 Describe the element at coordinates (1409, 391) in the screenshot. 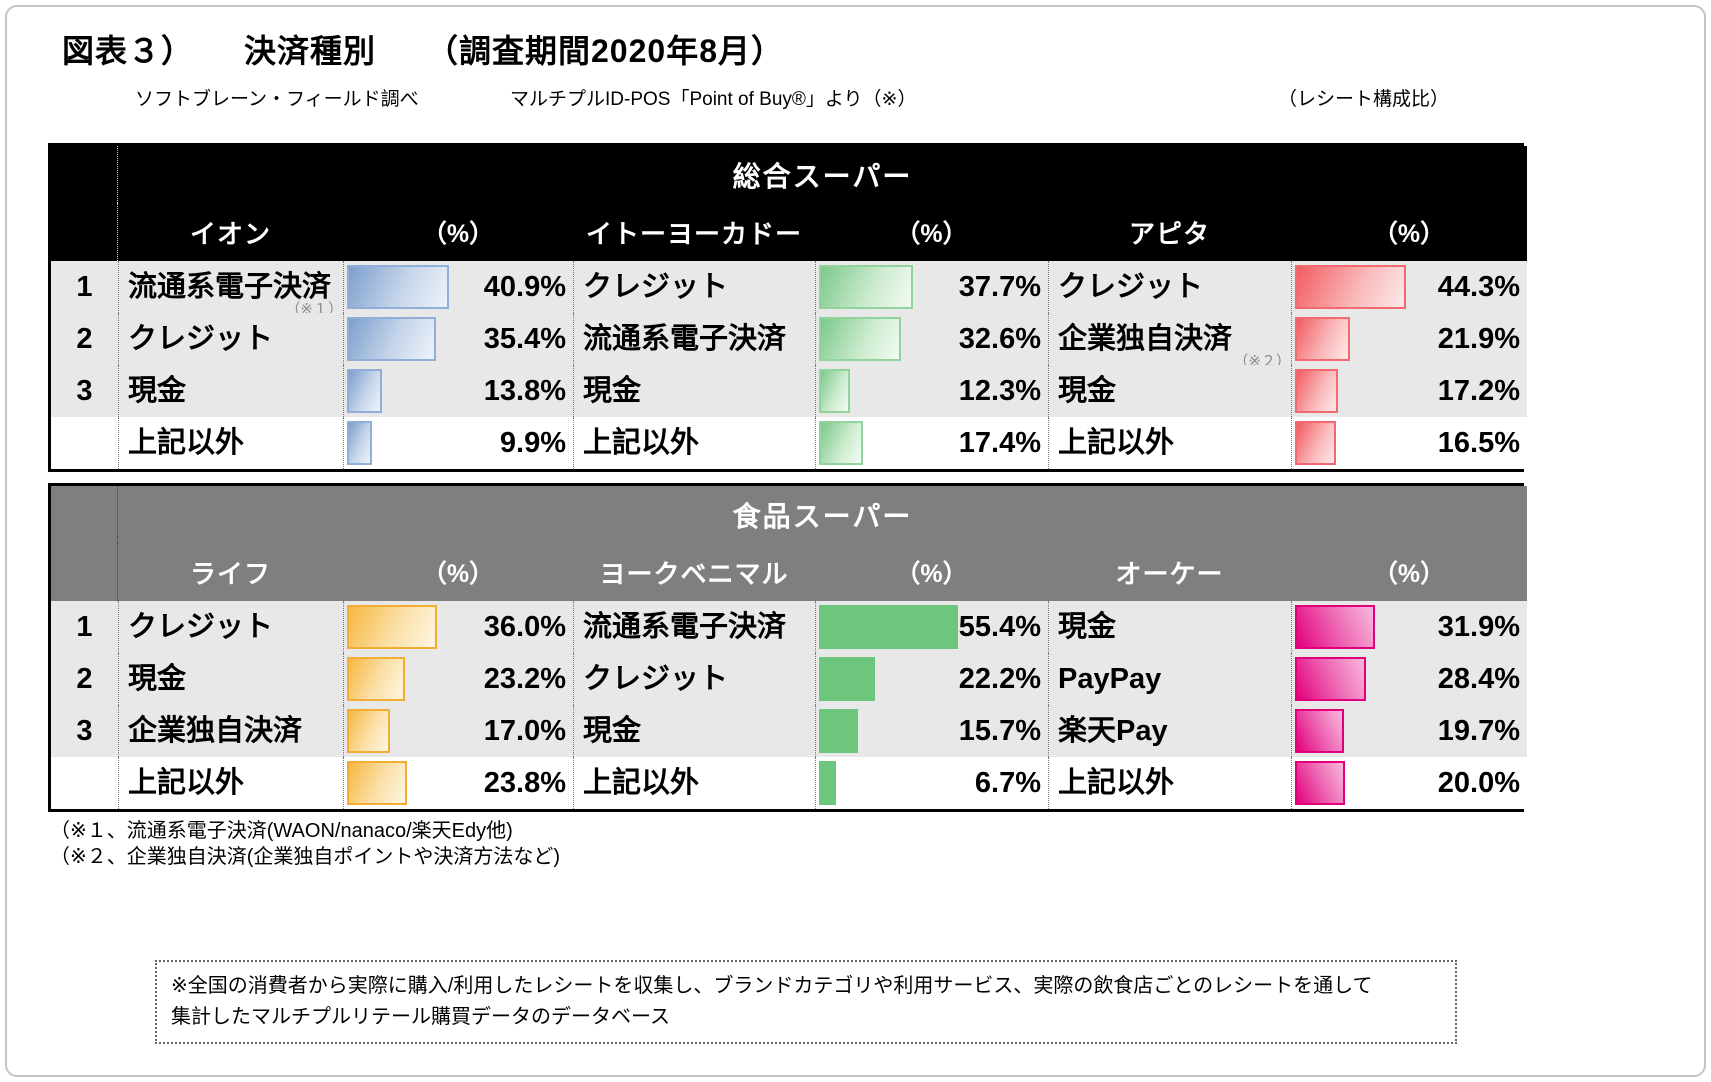

I see `value-cell: 17.2%` at that location.